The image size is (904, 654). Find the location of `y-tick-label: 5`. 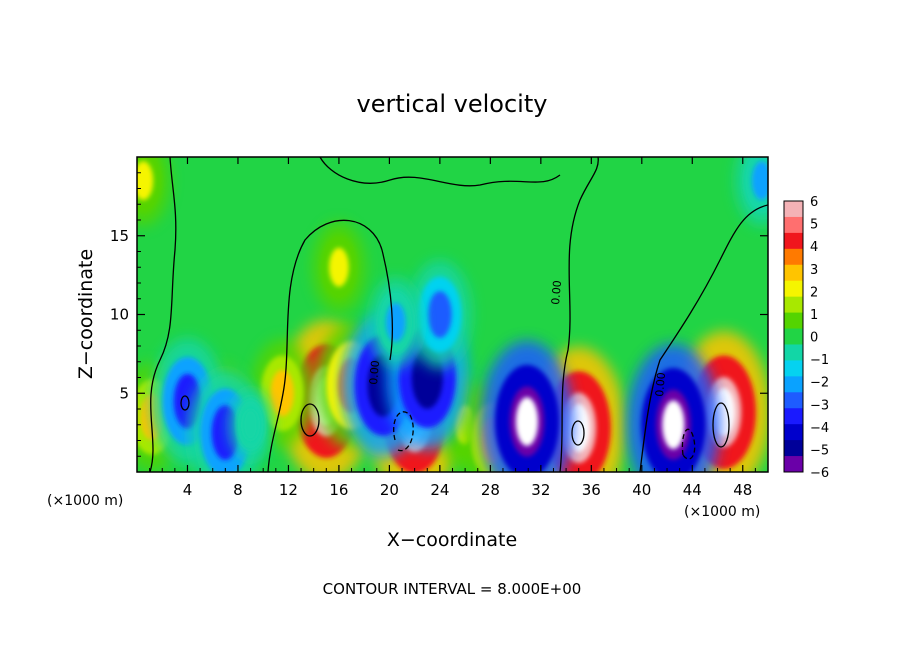

y-tick-label: 5 is located at coordinates (124, 393).